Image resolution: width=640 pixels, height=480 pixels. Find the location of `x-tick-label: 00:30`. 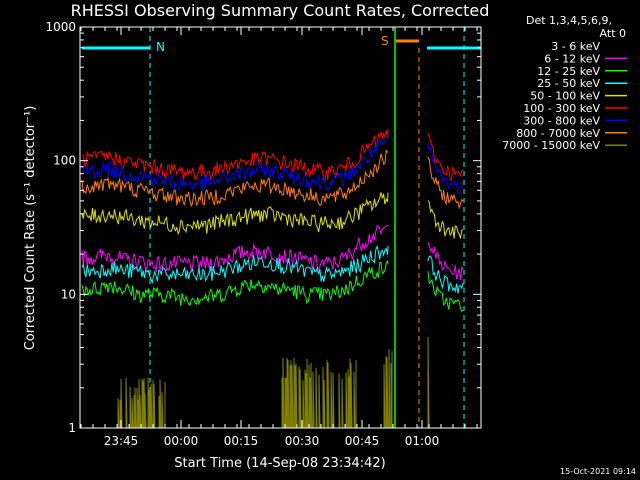

x-tick-label: 00:30 is located at coordinates (302, 441).